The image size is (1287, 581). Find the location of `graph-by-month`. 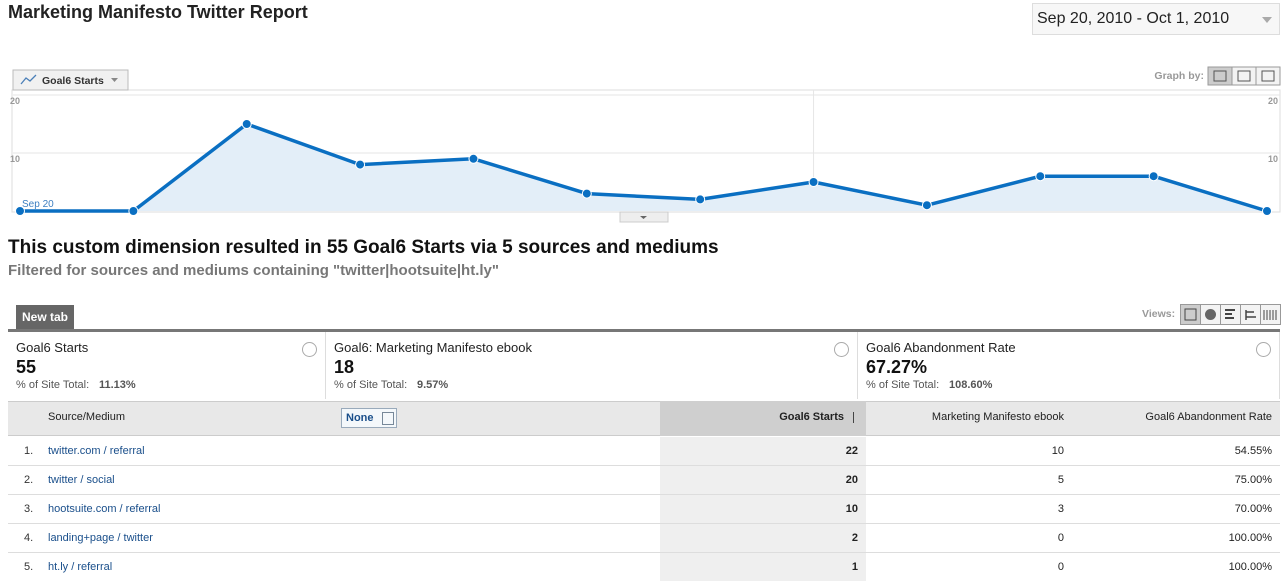

graph-by-month is located at coordinates (1268, 76).